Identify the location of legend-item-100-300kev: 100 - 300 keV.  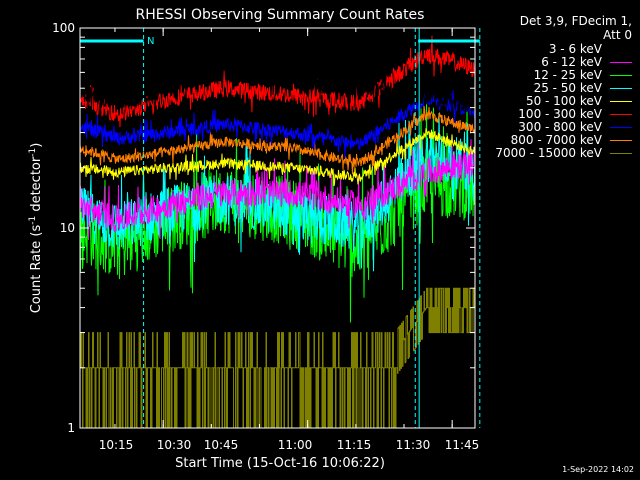
(575, 114).